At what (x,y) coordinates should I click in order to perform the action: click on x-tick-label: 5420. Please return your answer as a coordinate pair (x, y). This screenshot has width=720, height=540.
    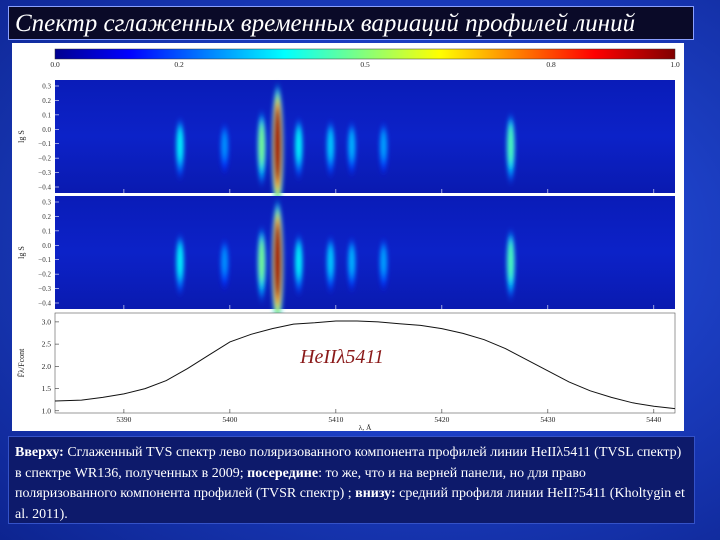
    Looking at the image, I should click on (441, 419).